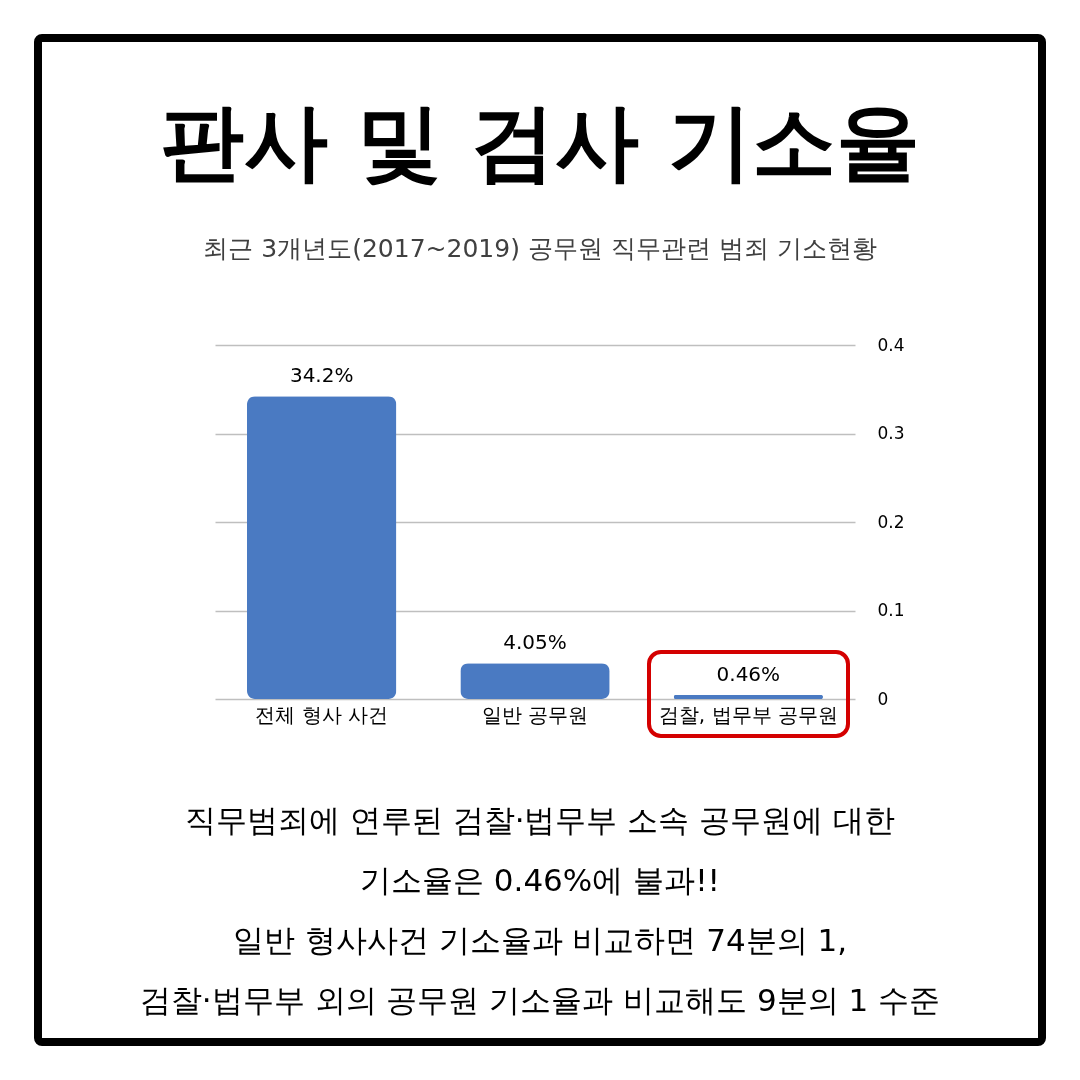 The width and height of the screenshot is (1080, 1080). Describe the element at coordinates (891, 521) in the screenshot. I see `y-tick-label: 0.2` at that location.